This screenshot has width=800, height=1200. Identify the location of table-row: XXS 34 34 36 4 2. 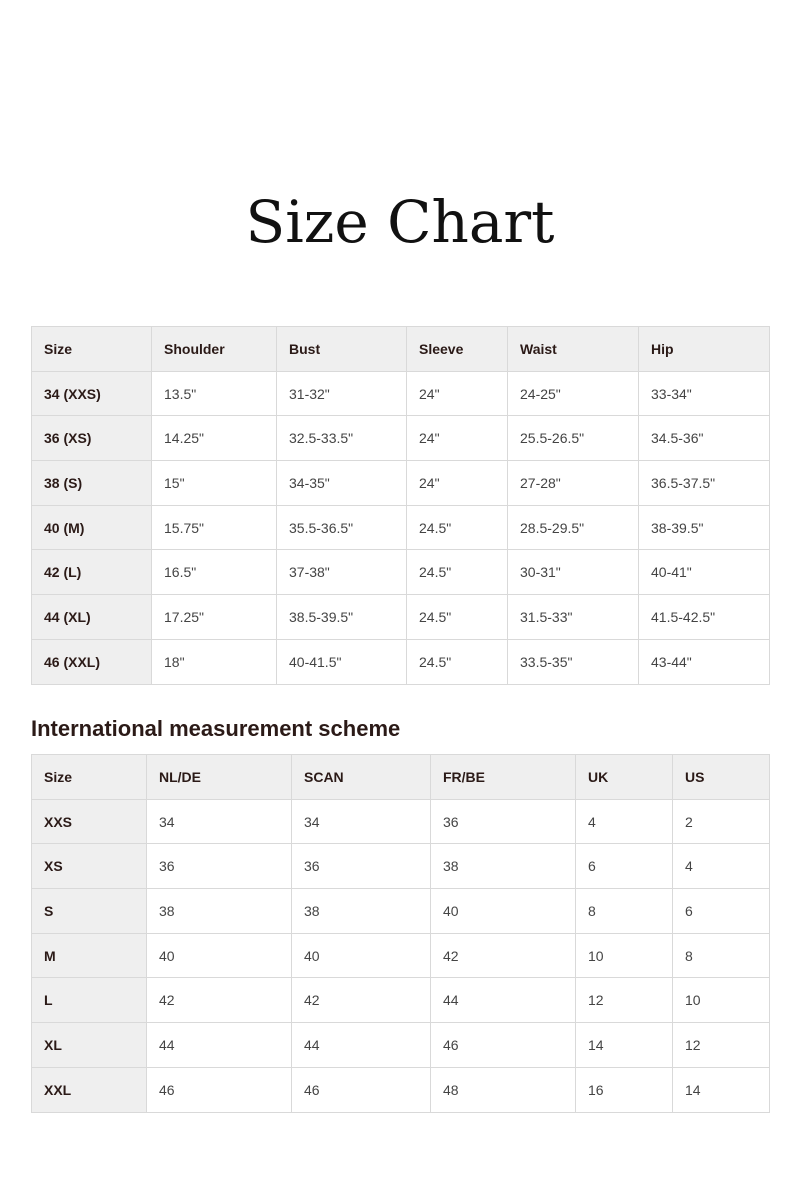
(400, 821).